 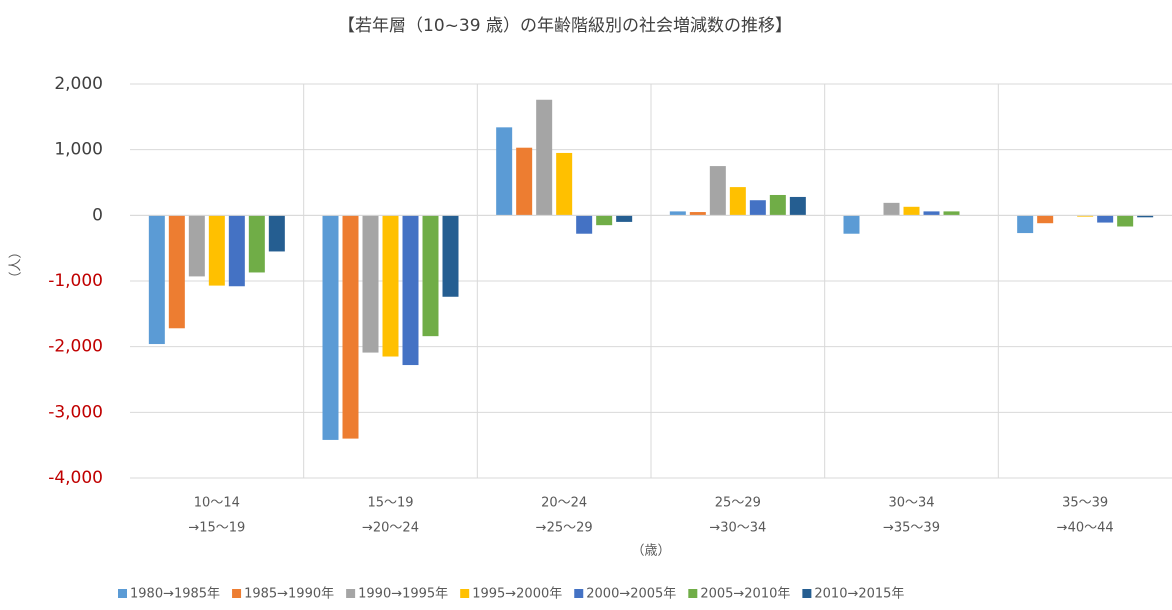 What do you see at coordinates (745, 594) in the screenshot?
I see `legend-label: 2005→2010年` at bounding box center [745, 594].